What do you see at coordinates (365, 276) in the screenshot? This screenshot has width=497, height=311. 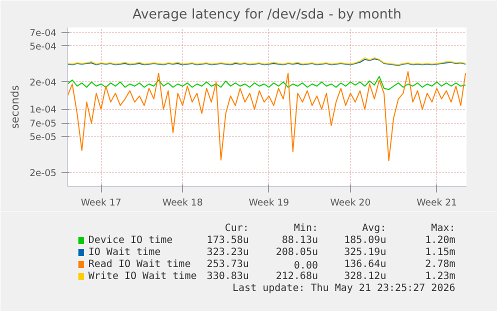 I see `text: 328.12u` at bounding box center [365, 276].